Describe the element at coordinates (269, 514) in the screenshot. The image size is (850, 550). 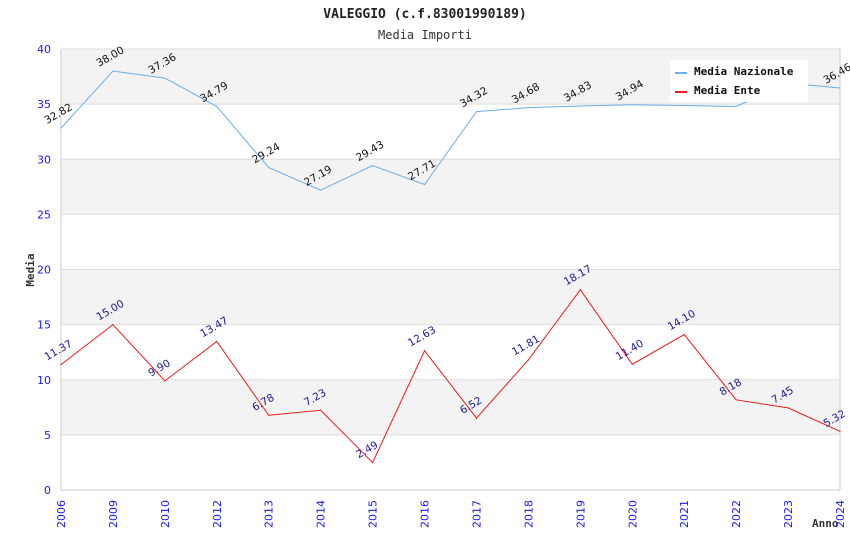
I see `x-tick-label: 2013` at that location.